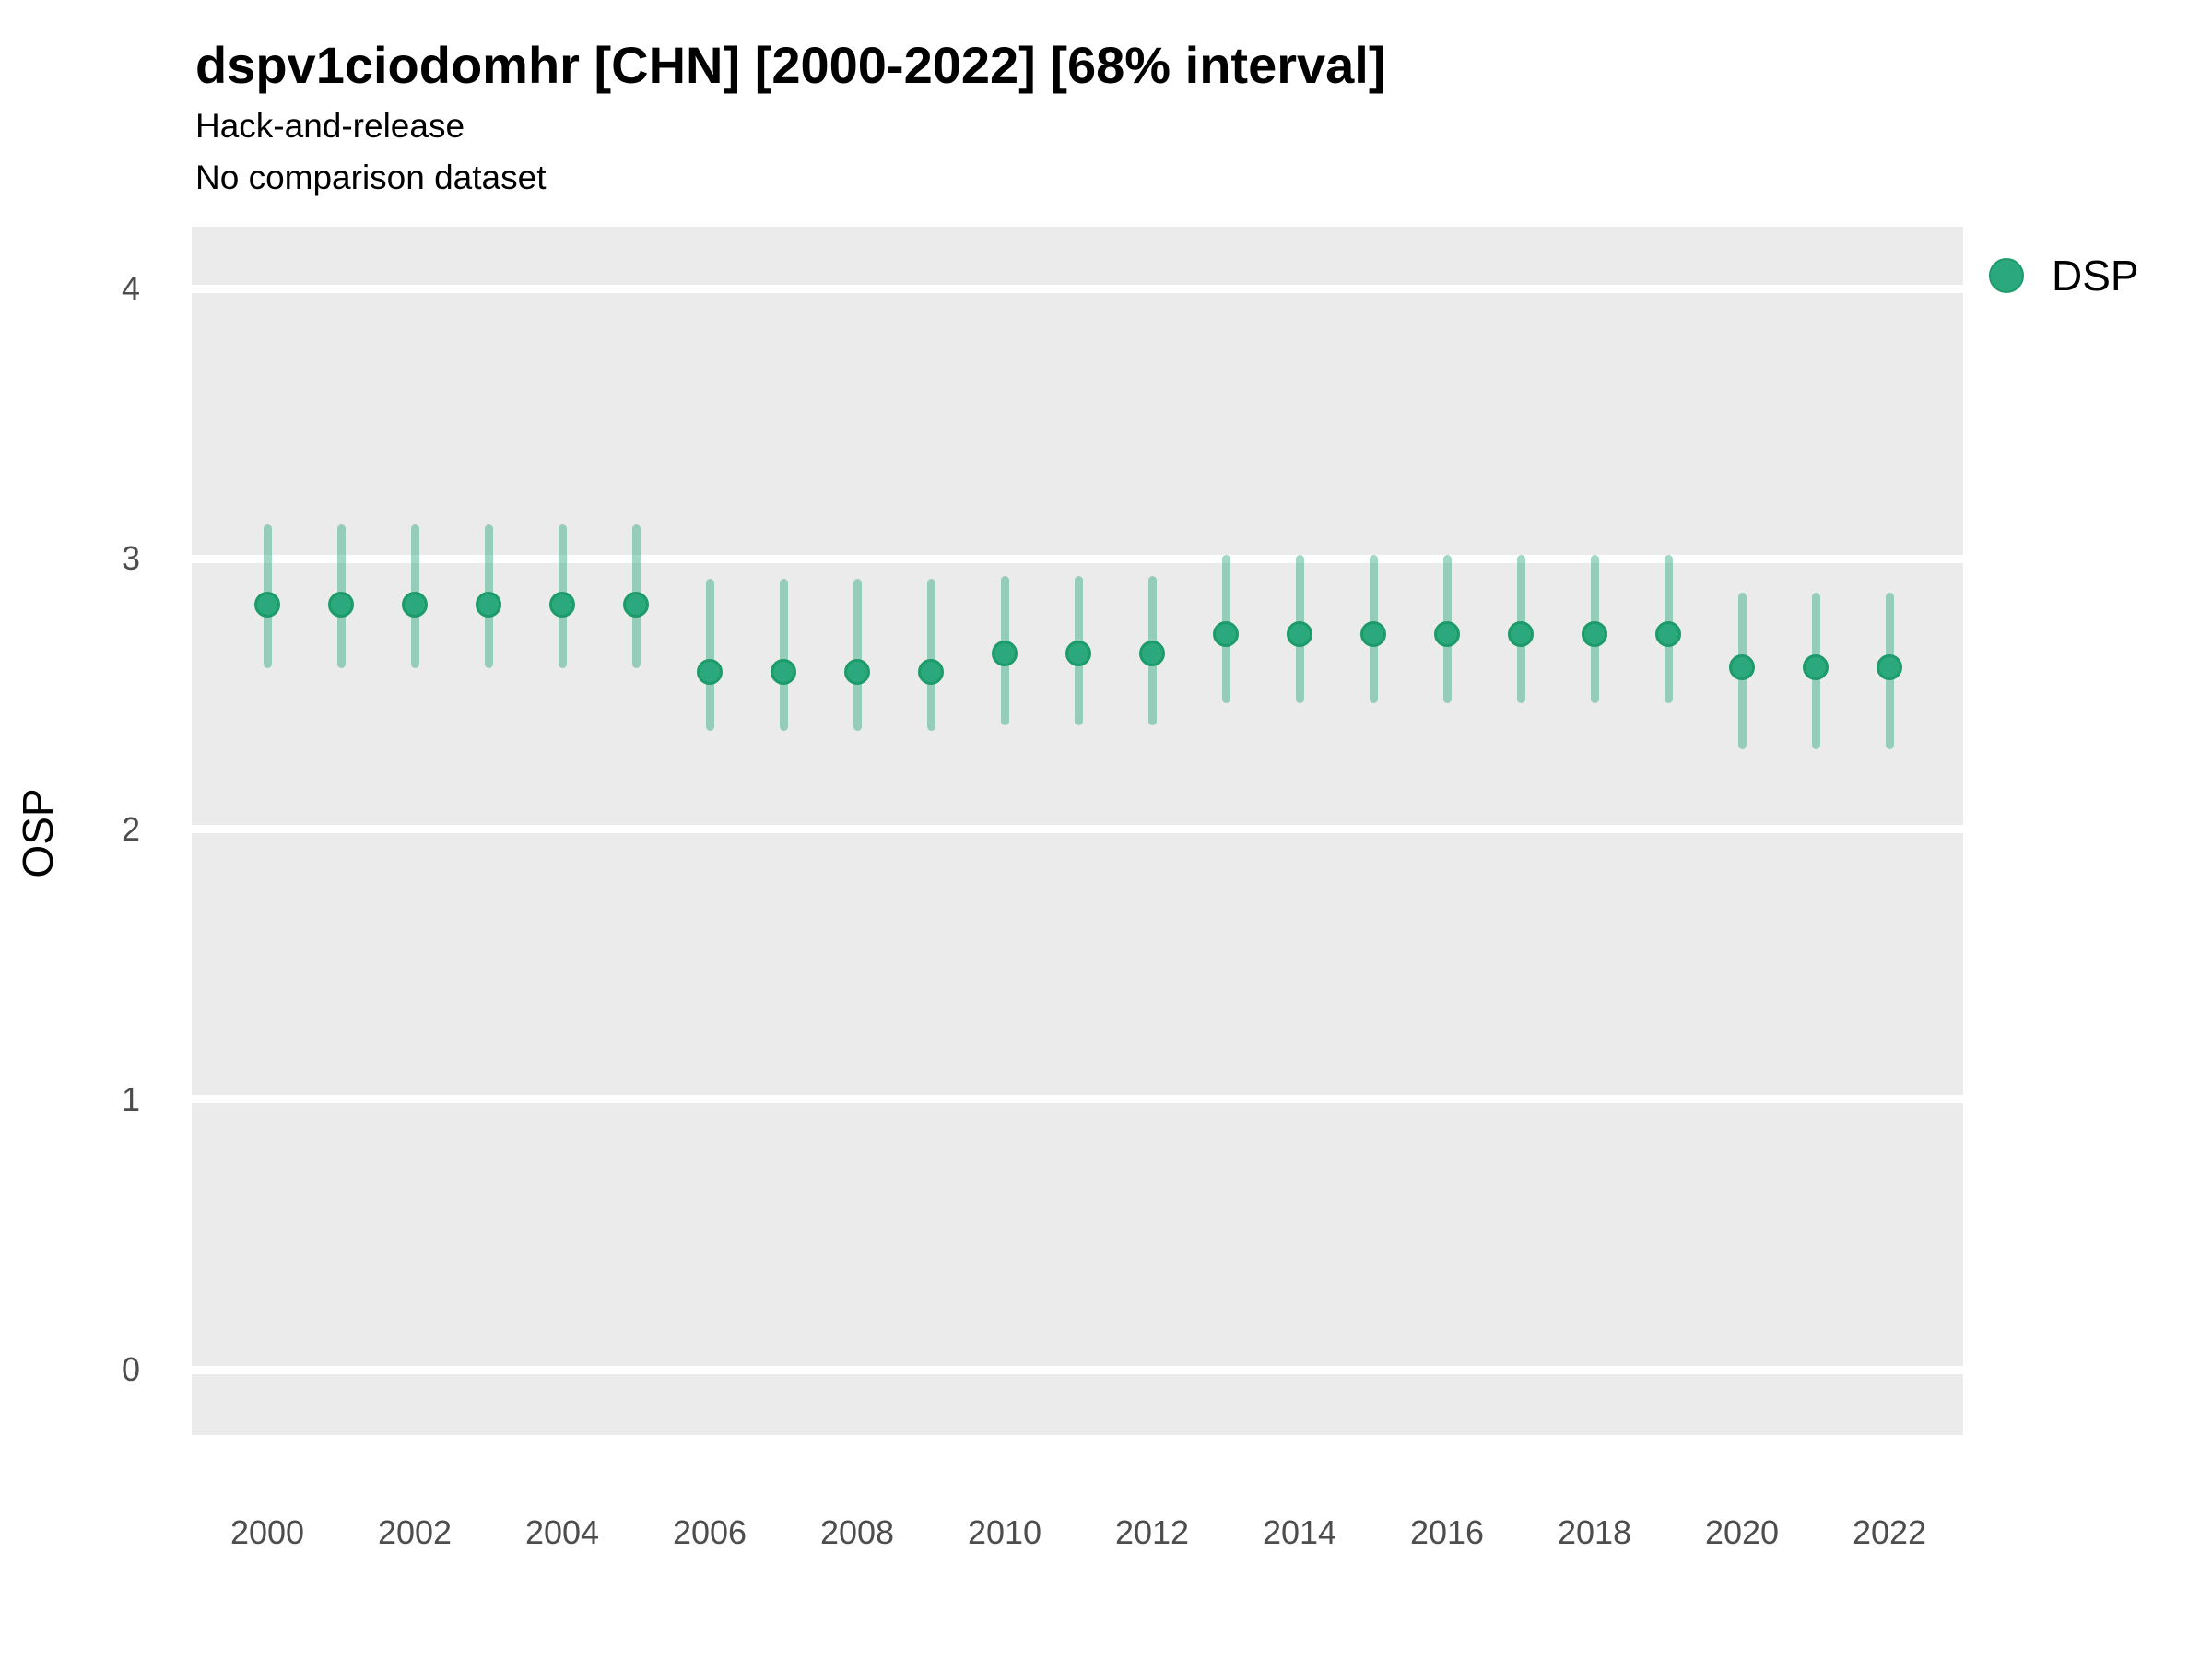 Image resolution: width=2212 pixels, height=1659 pixels. What do you see at coordinates (1152, 653) in the screenshot?
I see `point-2012` at bounding box center [1152, 653].